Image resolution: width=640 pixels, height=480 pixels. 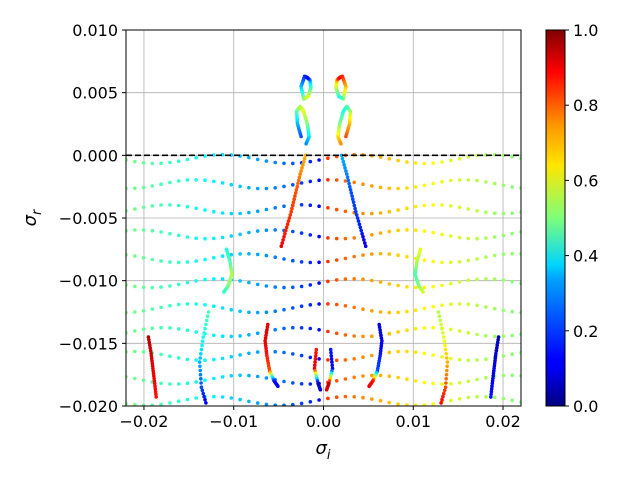 I want to click on colorbar, so click(x=555, y=218).